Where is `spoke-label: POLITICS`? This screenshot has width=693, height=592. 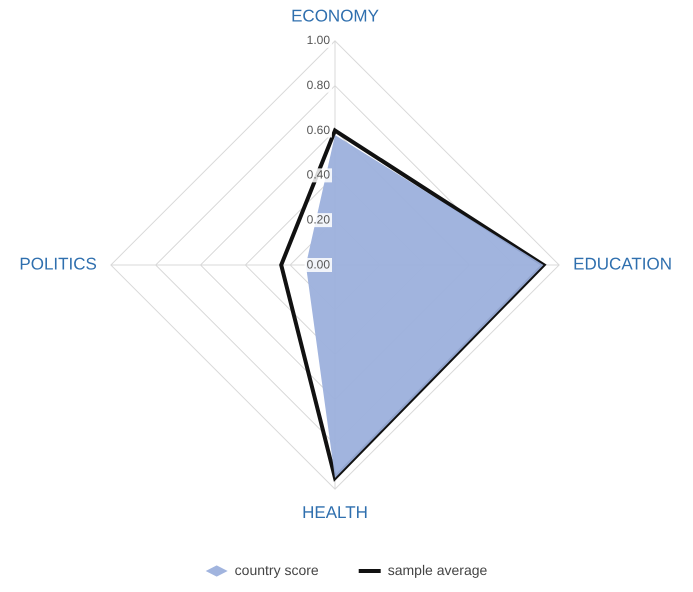
spoke-label: POLITICS is located at coordinates (58, 264).